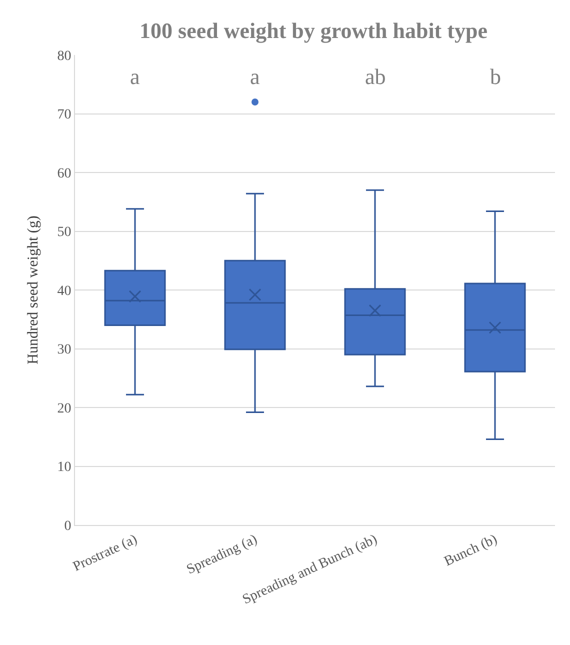  I want to click on y-tick-label: 0, so click(68, 526).